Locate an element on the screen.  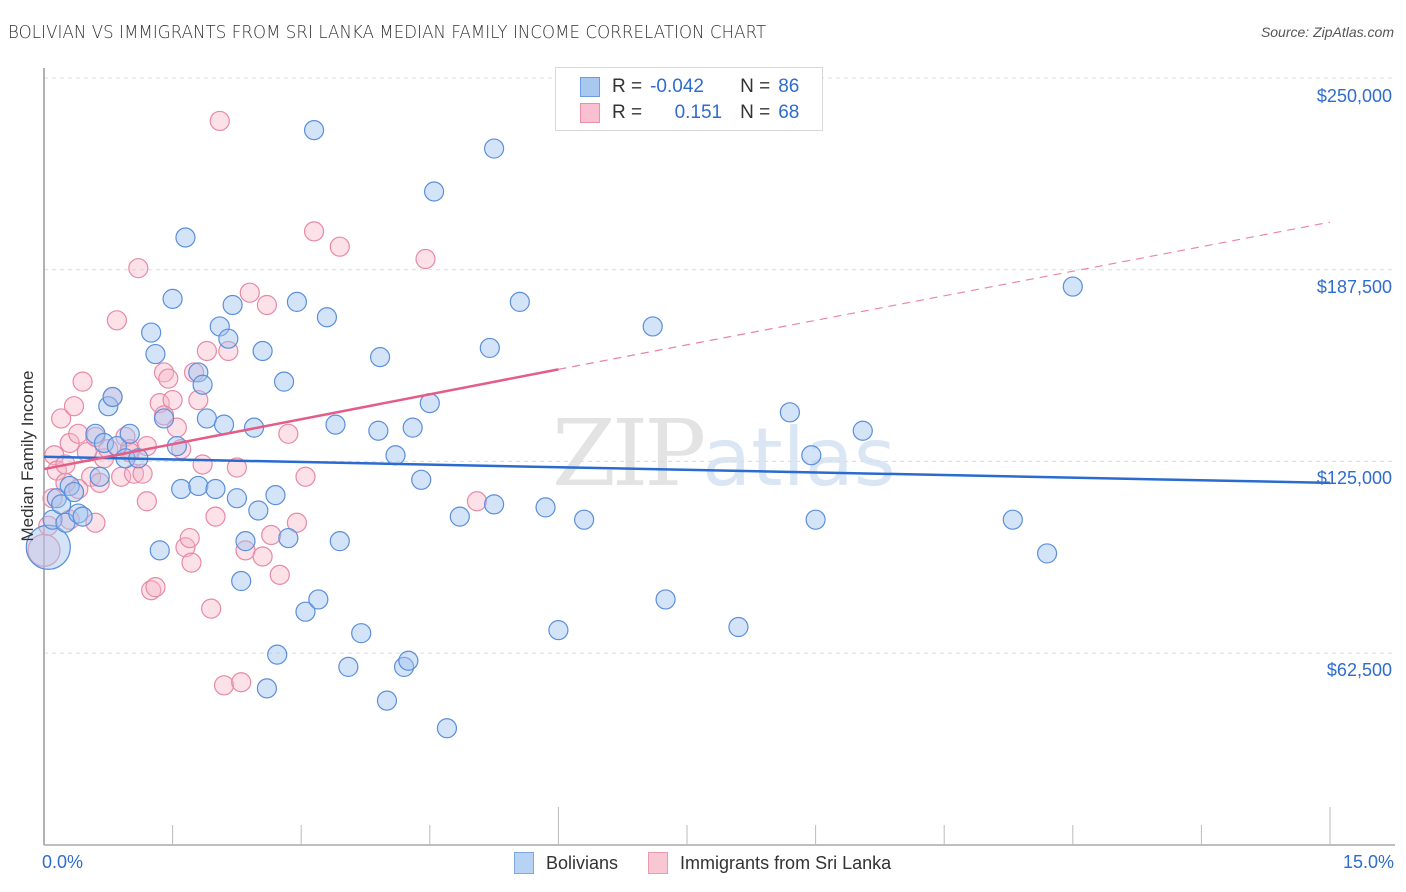
source-credit: Source: ZipAtlas.com is located at coordinates (1327, 32).